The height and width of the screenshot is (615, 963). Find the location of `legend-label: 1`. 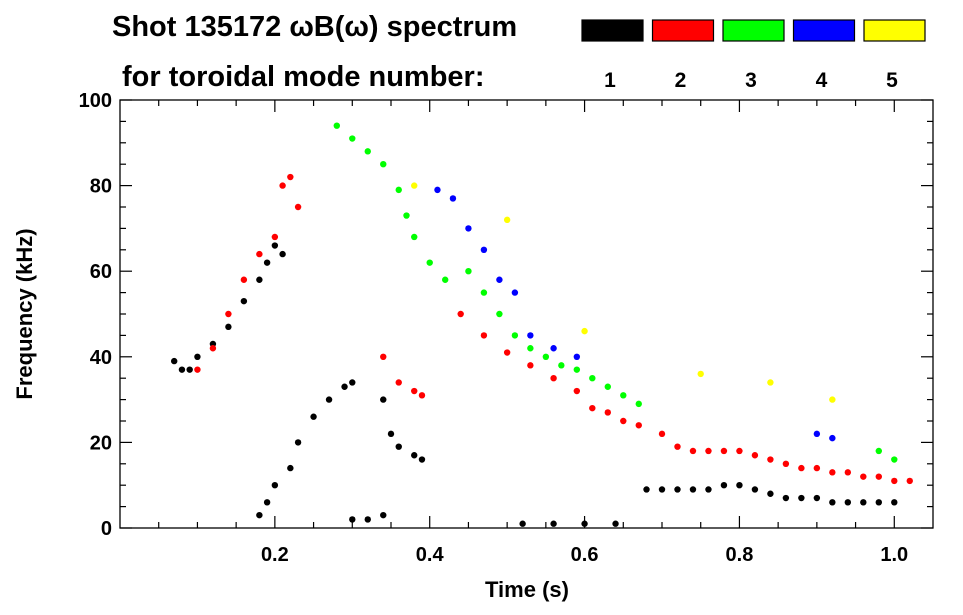

legend-label: 1 is located at coordinates (610, 80).